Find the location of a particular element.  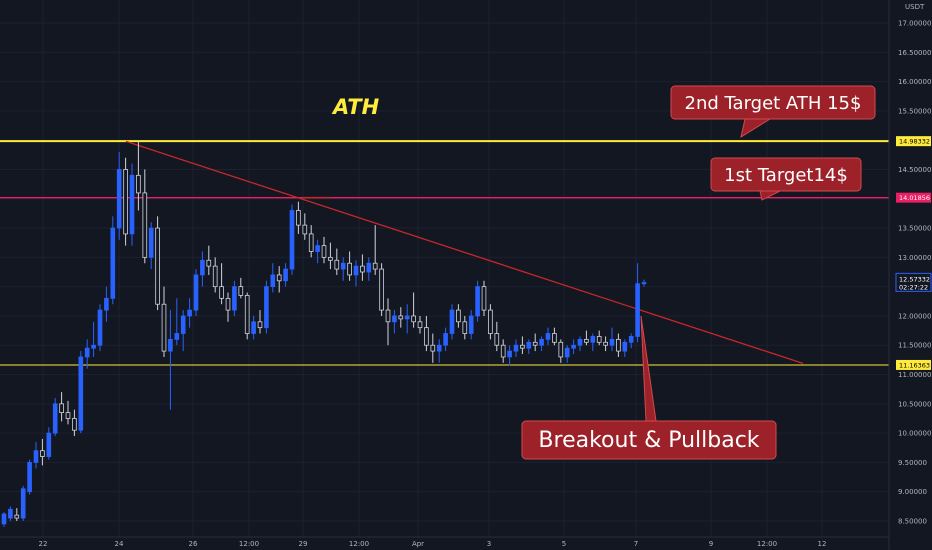

y-tick-label: 10.50000 is located at coordinates (914, 404).